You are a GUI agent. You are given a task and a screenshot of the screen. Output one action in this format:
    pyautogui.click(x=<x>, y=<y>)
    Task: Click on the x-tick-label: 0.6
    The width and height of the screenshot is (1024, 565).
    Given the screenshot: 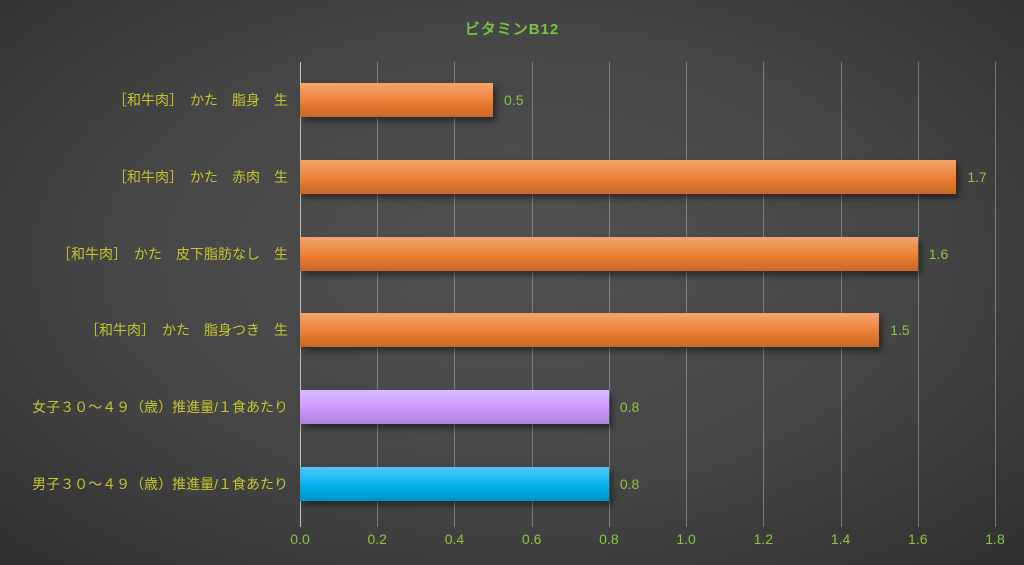 What is the action you would take?
    pyautogui.click(x=531, y=539)
    